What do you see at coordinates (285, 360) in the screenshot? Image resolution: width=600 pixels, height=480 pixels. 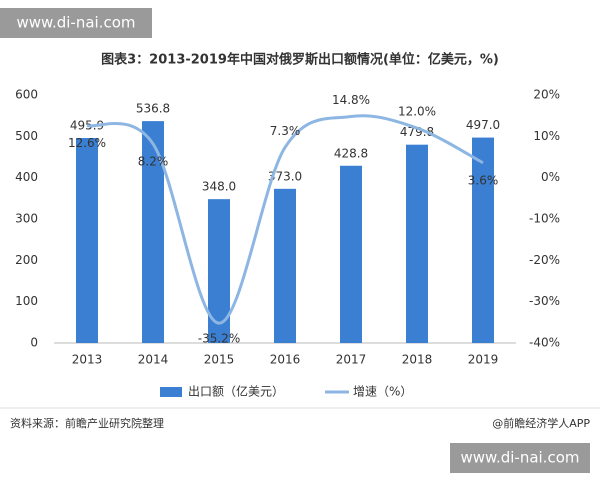 I see `x-tick-label: 2016` at bounding box center [285, 360].